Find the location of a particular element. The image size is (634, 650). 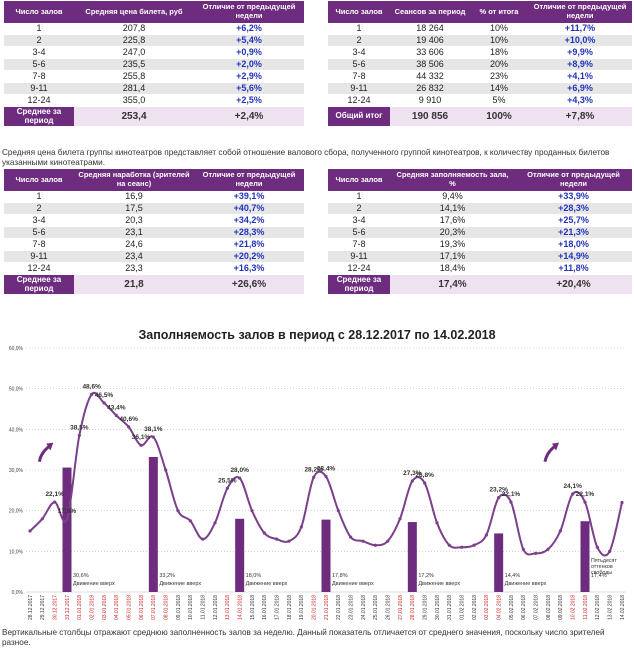

y-tick-label: 60,0% is located at coordinates (16, 349).